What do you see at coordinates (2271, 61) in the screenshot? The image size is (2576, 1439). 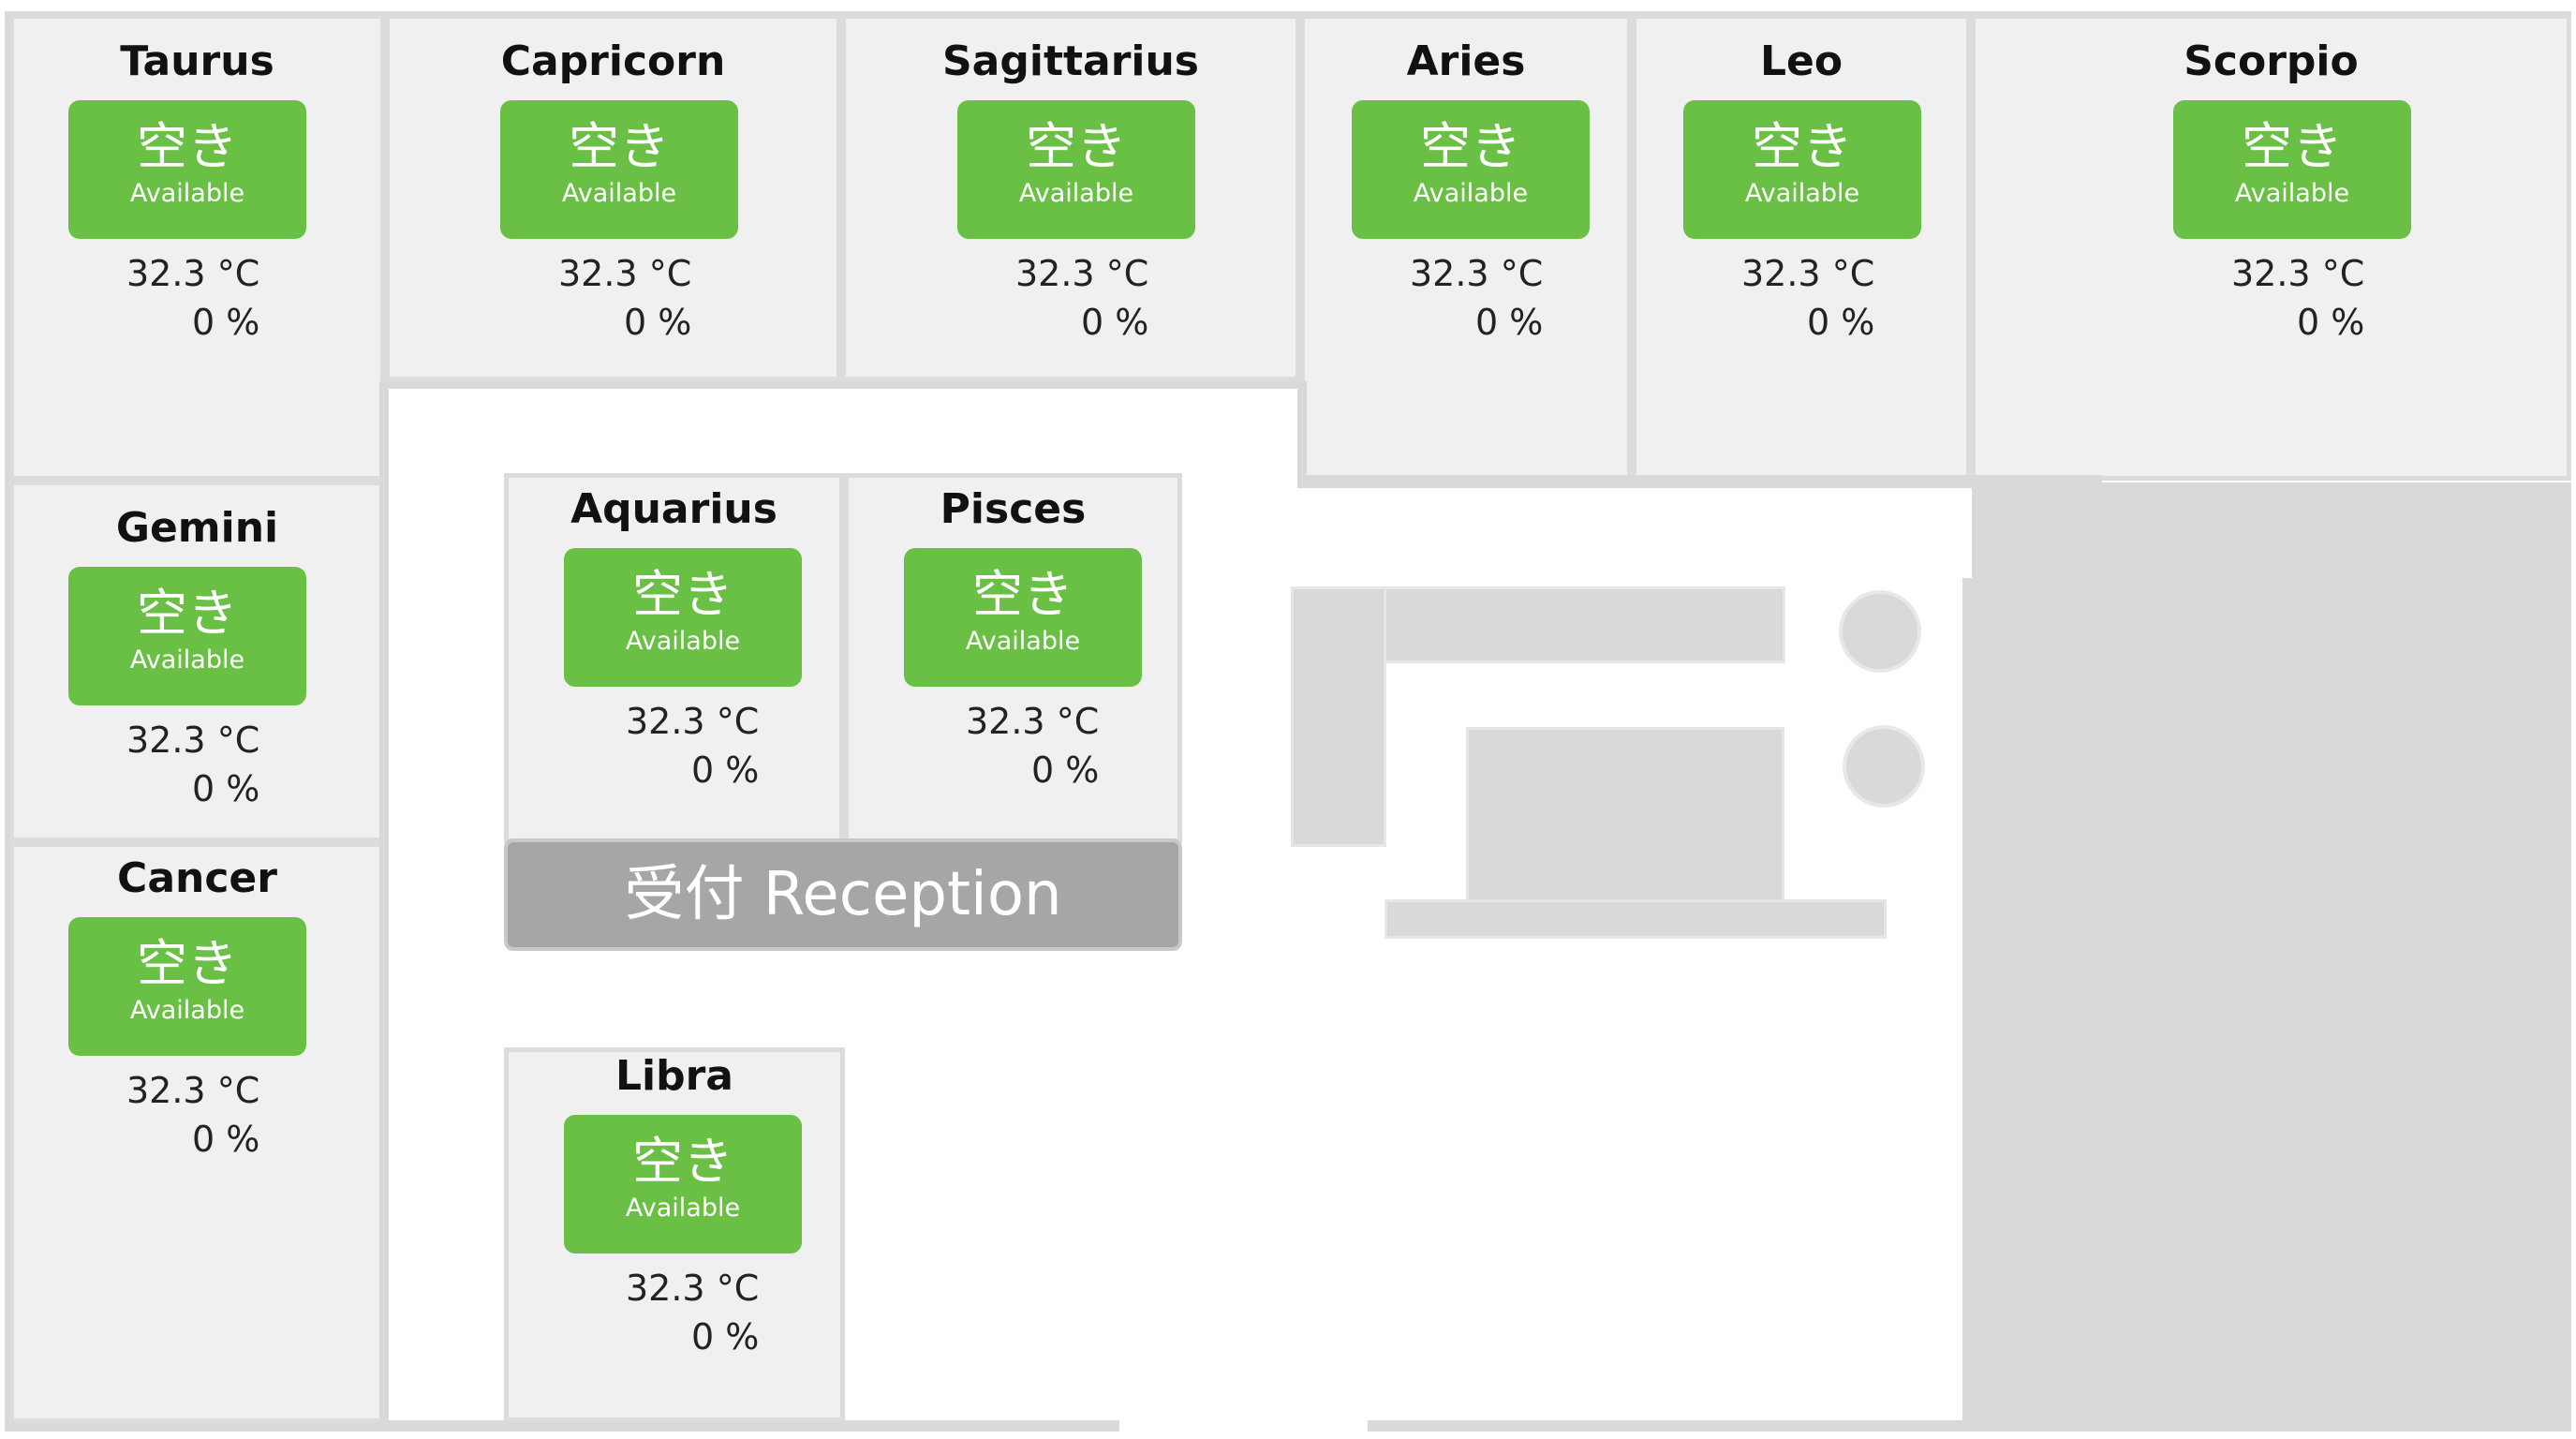 I see `room-name: Scorpio` at bounding box center [2271, 61].